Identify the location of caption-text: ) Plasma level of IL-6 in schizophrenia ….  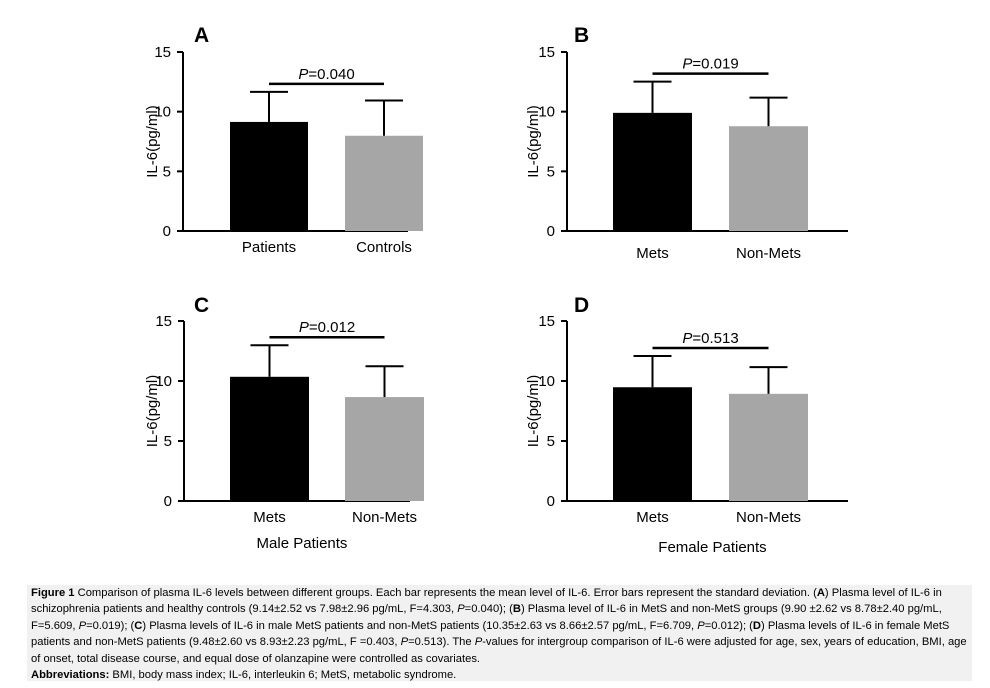
(486, 601).